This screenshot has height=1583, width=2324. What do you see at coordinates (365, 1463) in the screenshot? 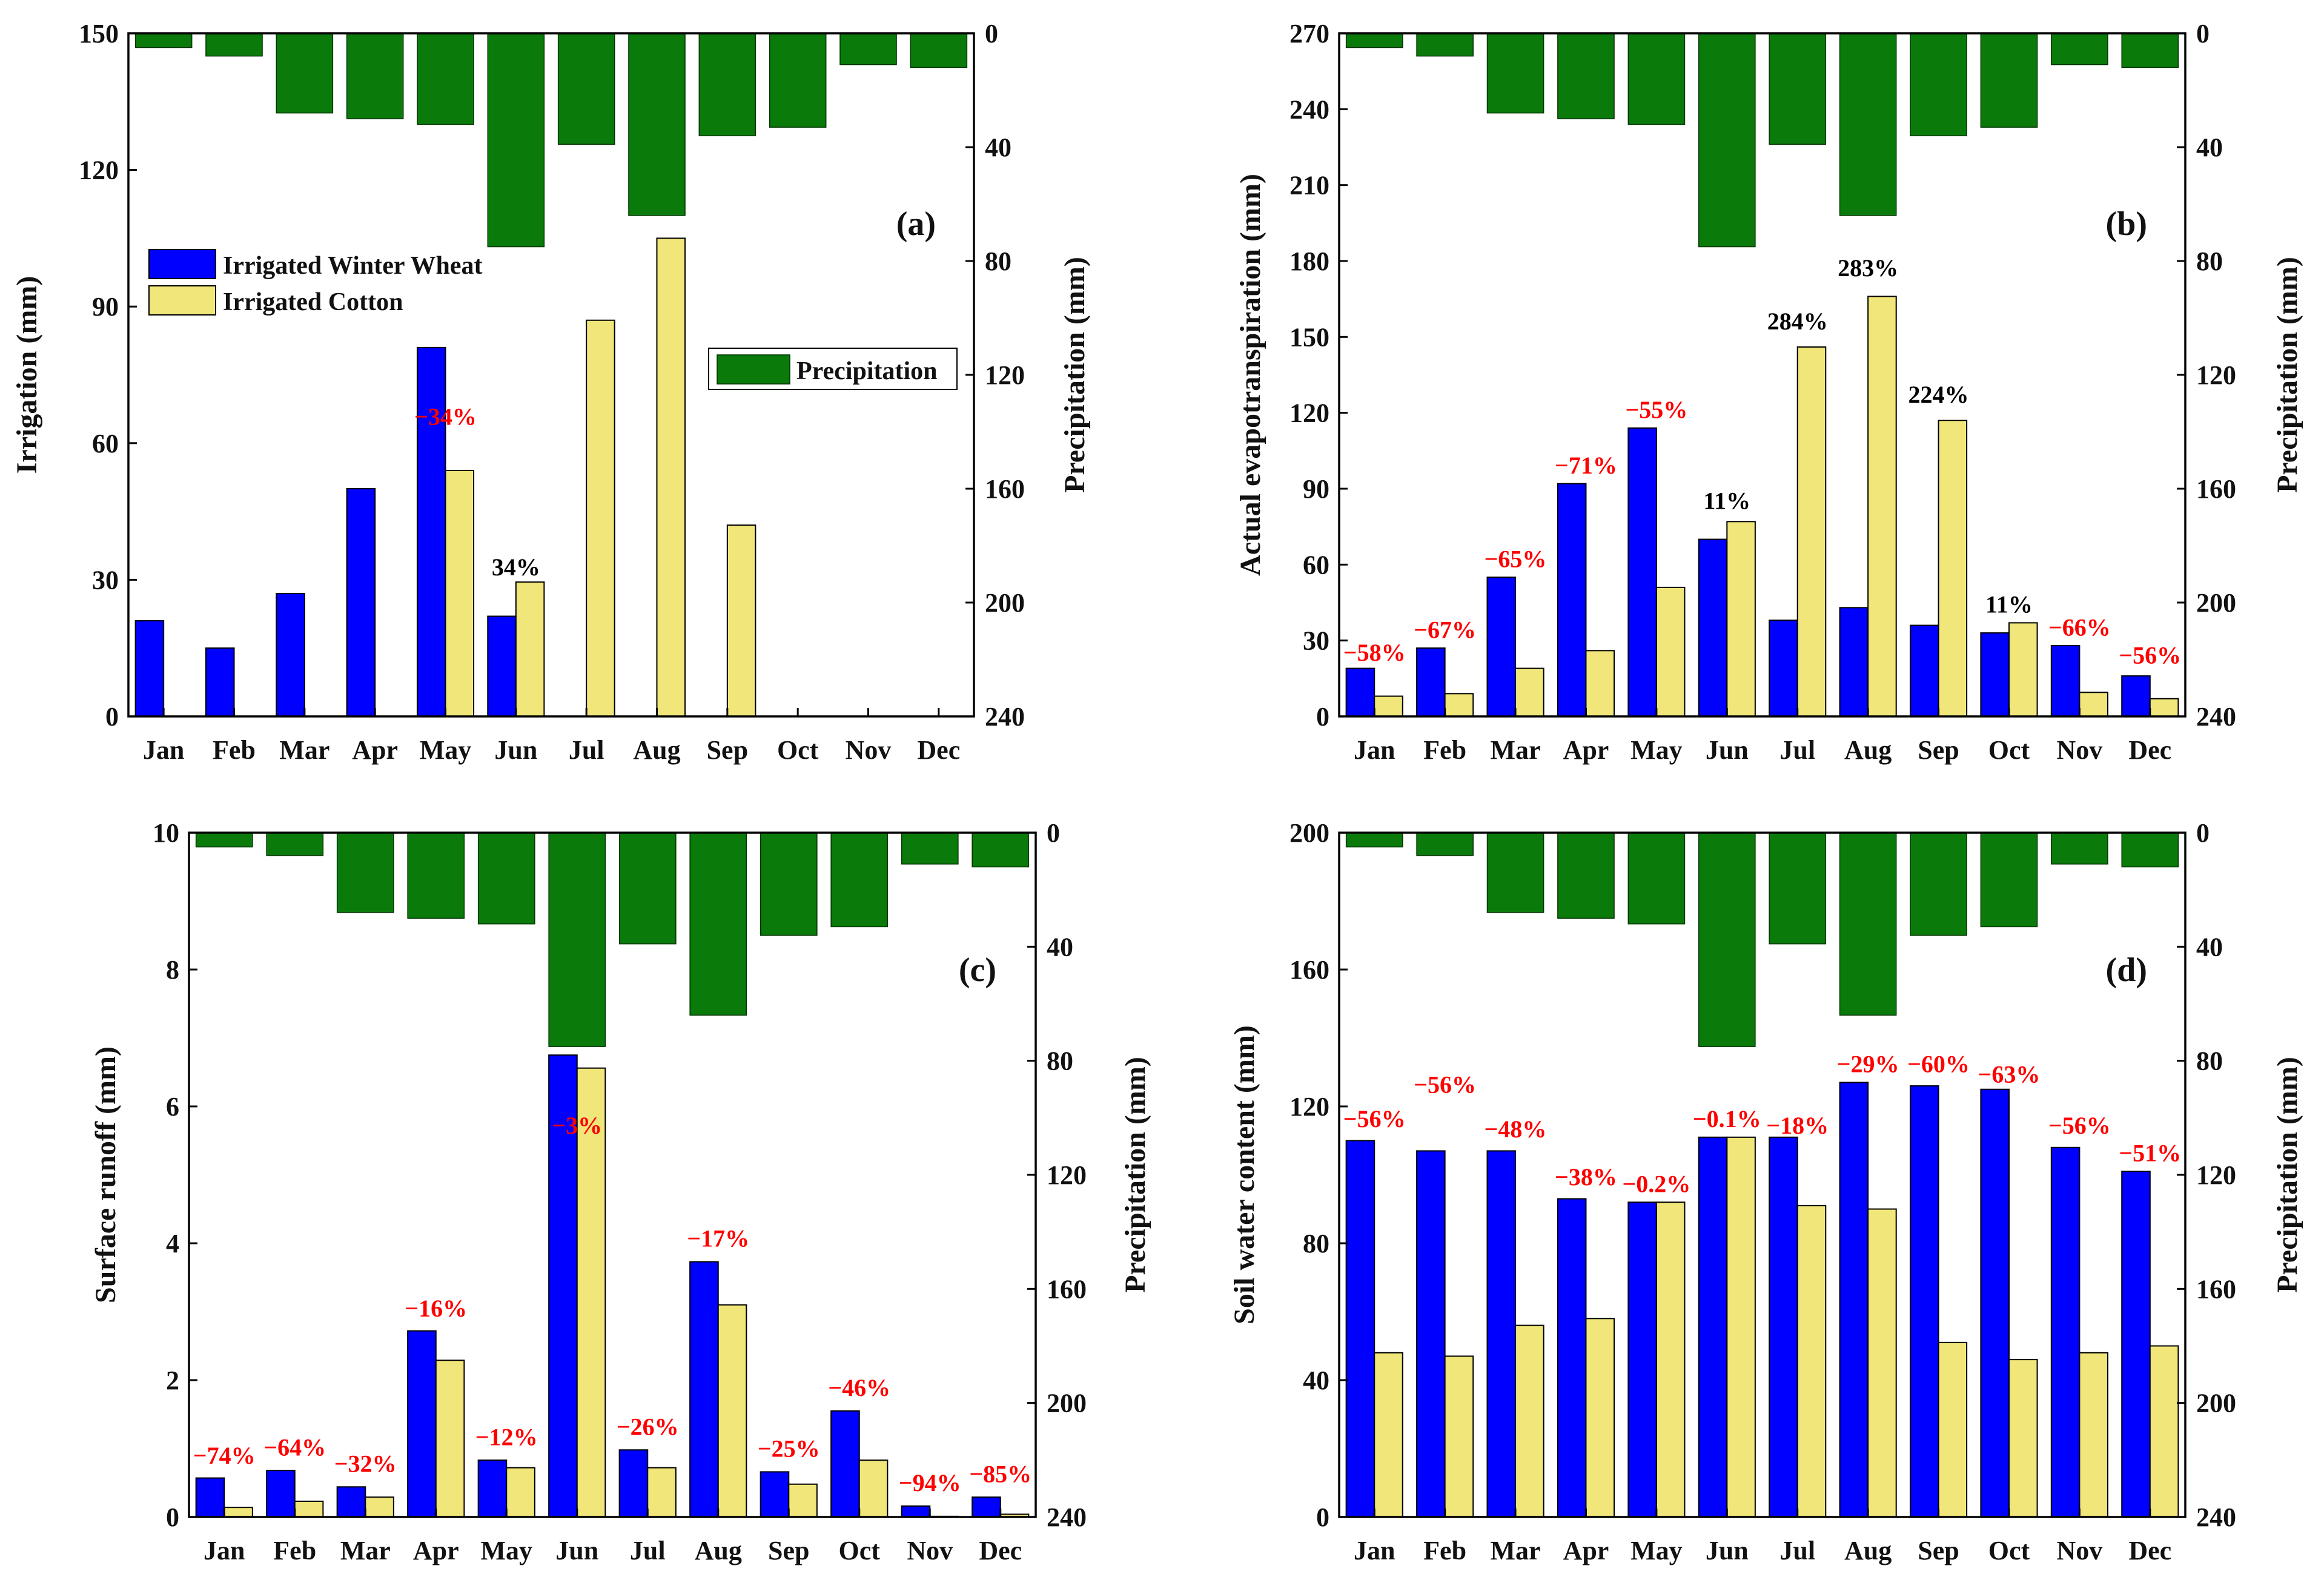
I see `annotation-mar: −32%` at bounding box center [365, 1463].